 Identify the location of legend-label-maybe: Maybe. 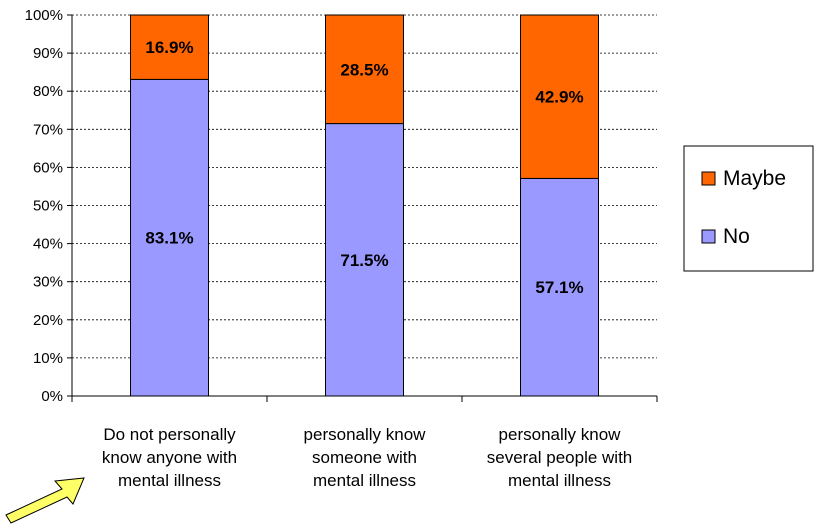
(754, 178).